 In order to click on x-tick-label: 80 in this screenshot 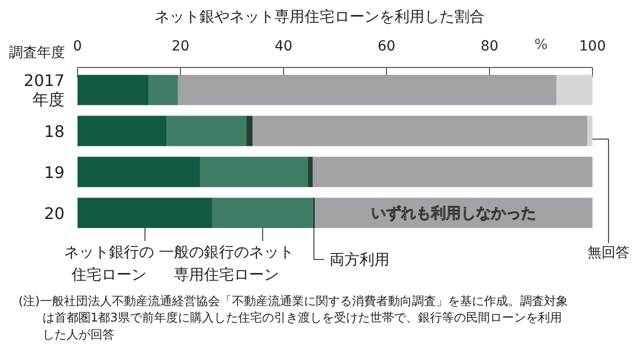, I will do `click(489, 46)`.